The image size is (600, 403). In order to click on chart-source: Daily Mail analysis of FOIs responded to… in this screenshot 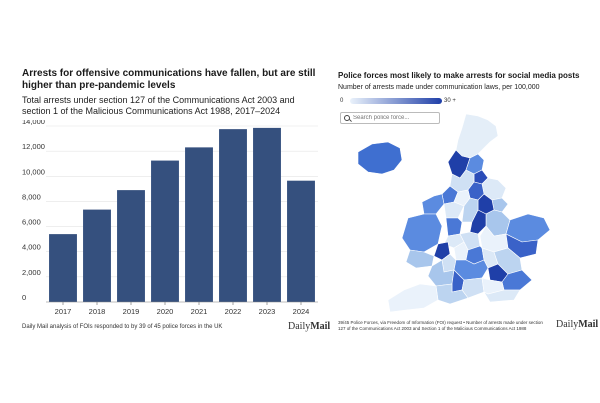, I will do `click(122, 327)`.